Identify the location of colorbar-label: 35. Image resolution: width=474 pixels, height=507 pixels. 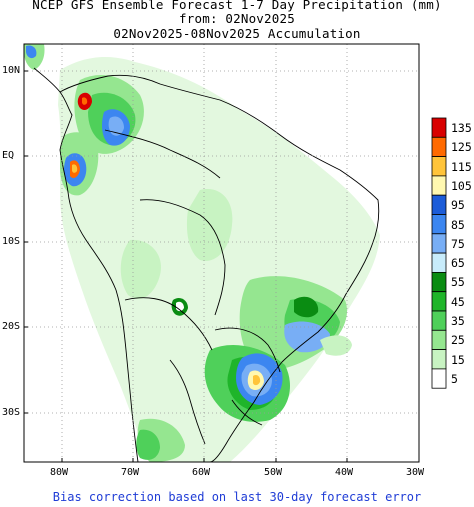
(458, 321).